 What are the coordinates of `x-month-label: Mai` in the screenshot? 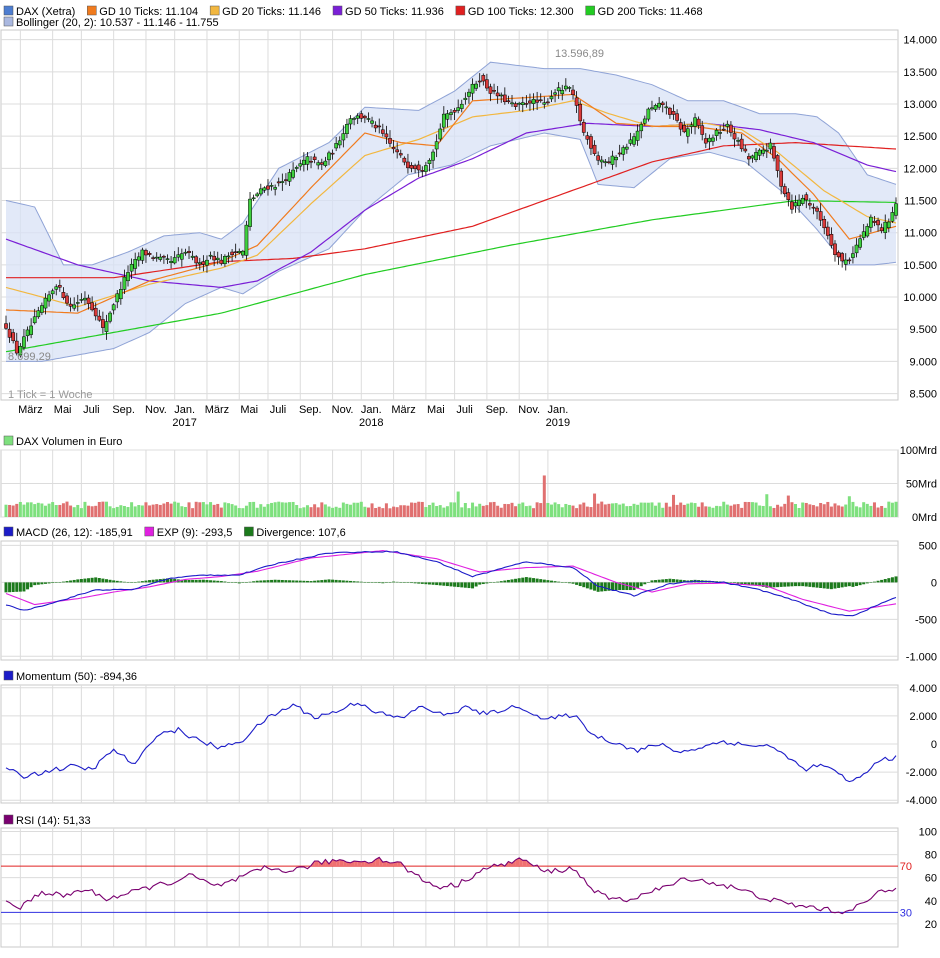 It's located at (63, 410).